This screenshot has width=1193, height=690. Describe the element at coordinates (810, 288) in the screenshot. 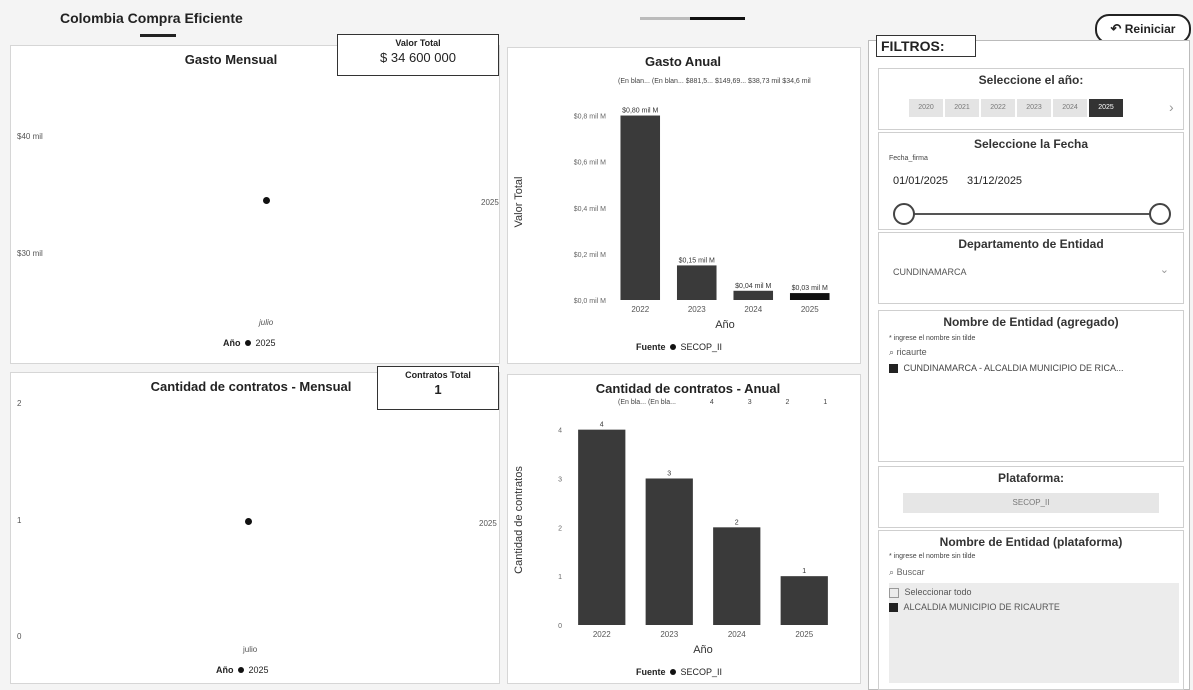

I see `data-label: $0,03 mil M` at that location.